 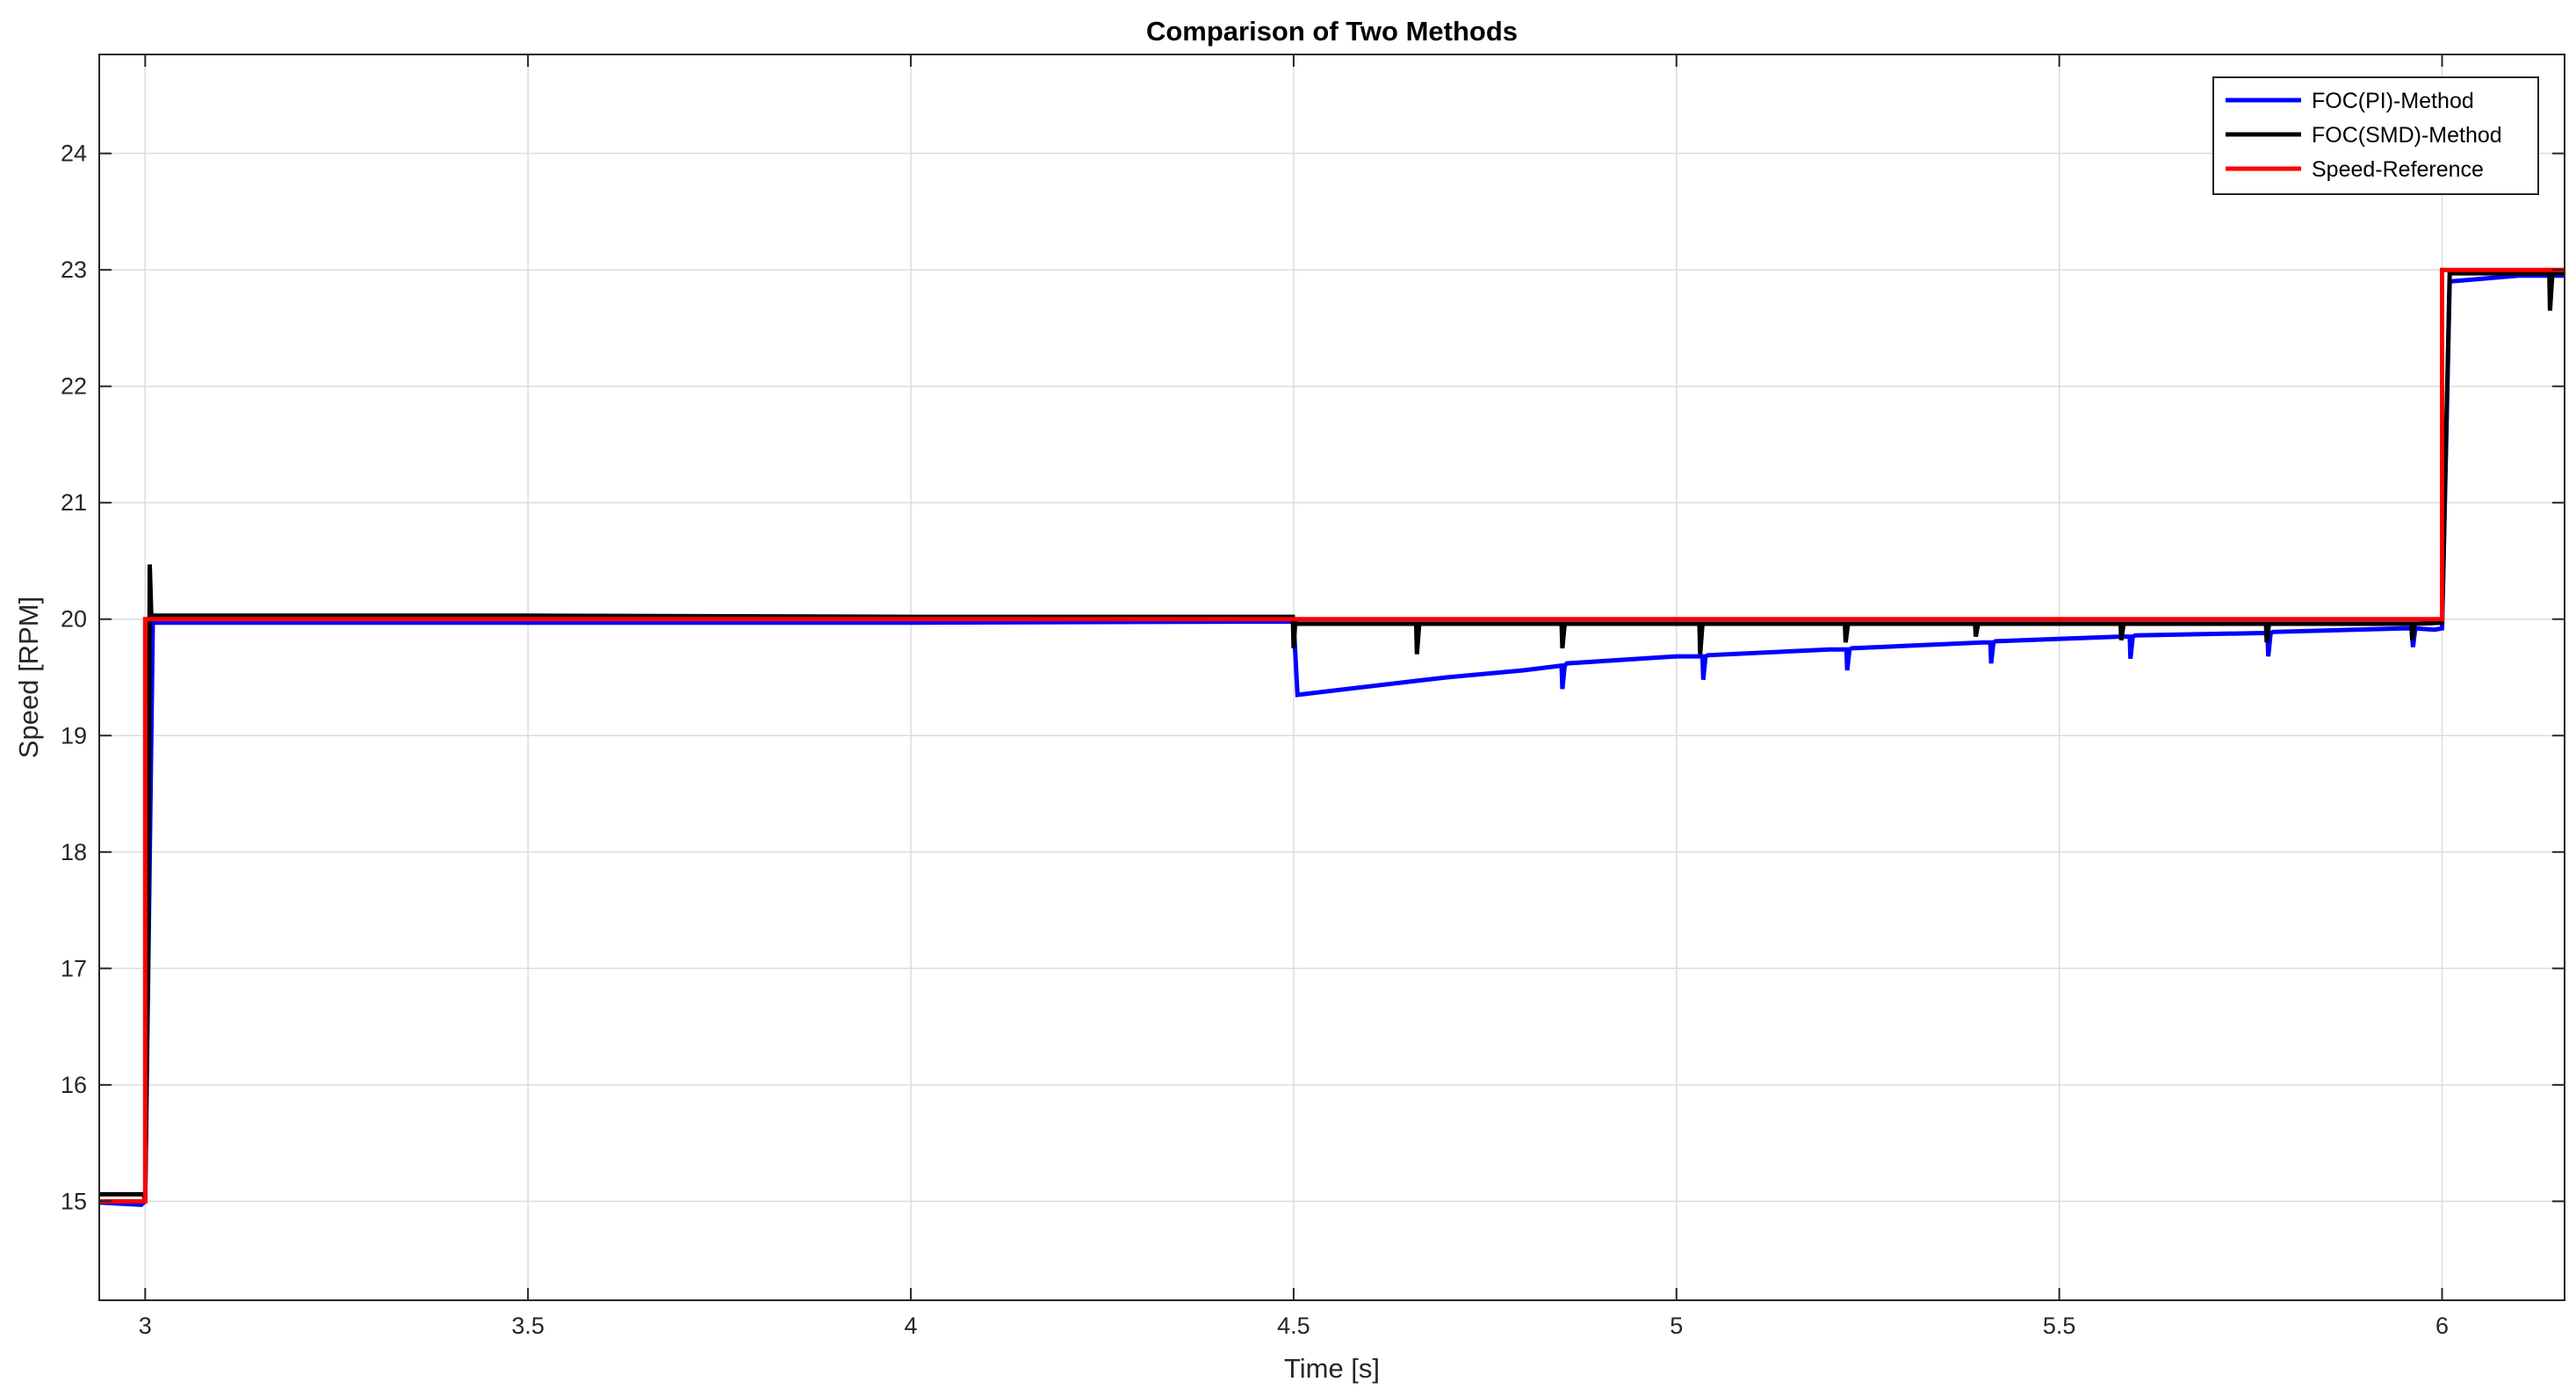 What do you see at coordinates (74, 735) in the screenshot?
I see `y-tick-label: 19` at bounding box center [74, 735].